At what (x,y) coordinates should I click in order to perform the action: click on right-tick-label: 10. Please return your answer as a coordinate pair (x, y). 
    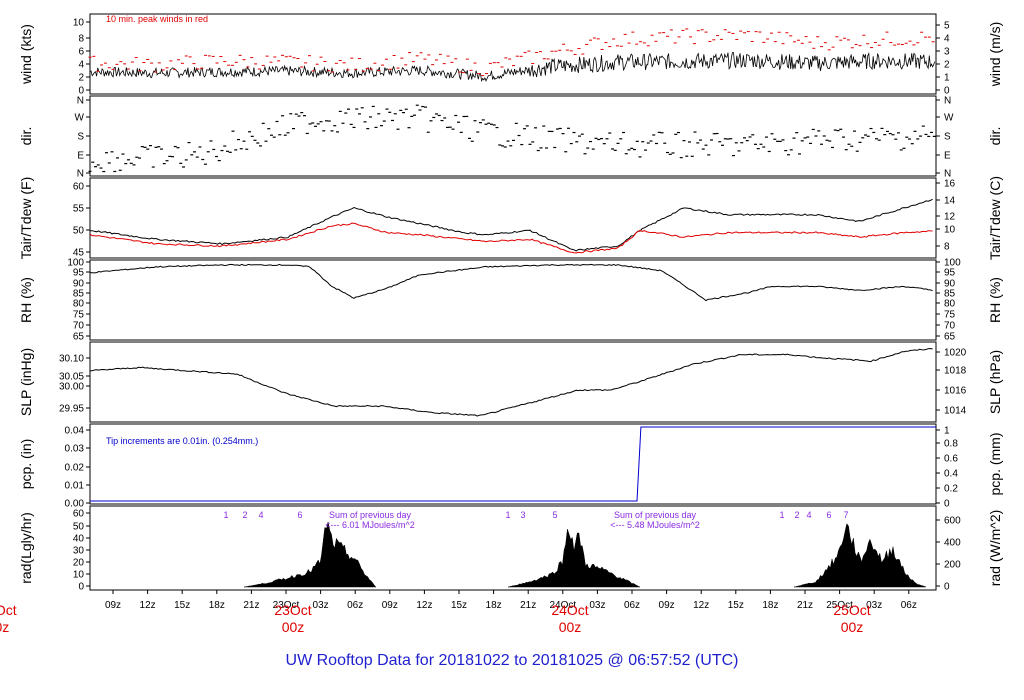
    Looking at the image, I should click on (950, 230).